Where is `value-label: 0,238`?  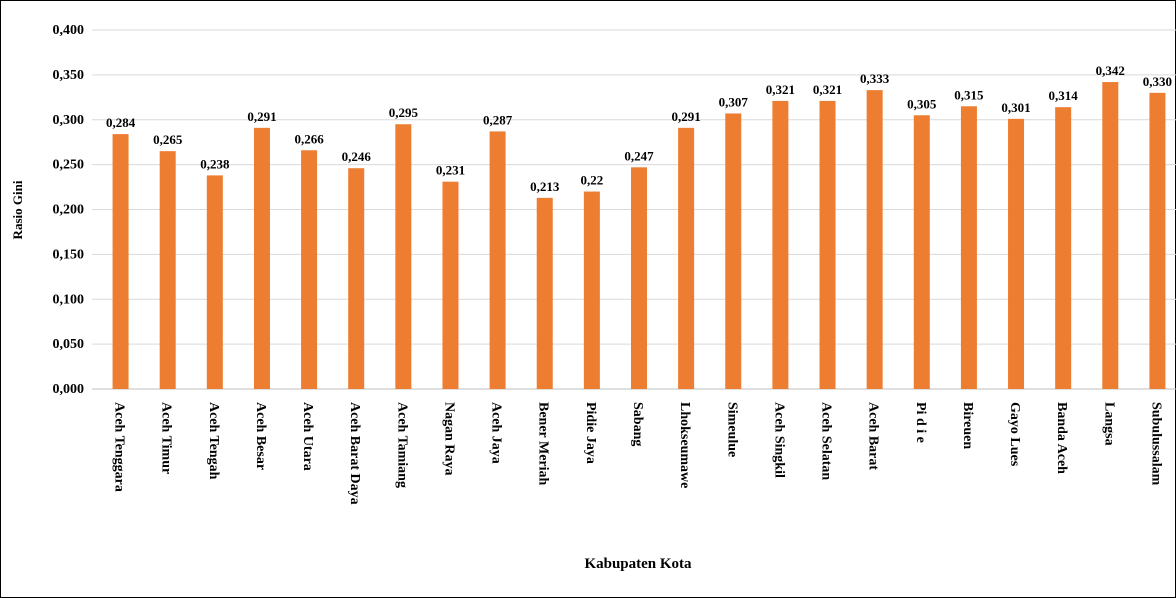
value-label: 0,238 is located at coordinates (215, 163).